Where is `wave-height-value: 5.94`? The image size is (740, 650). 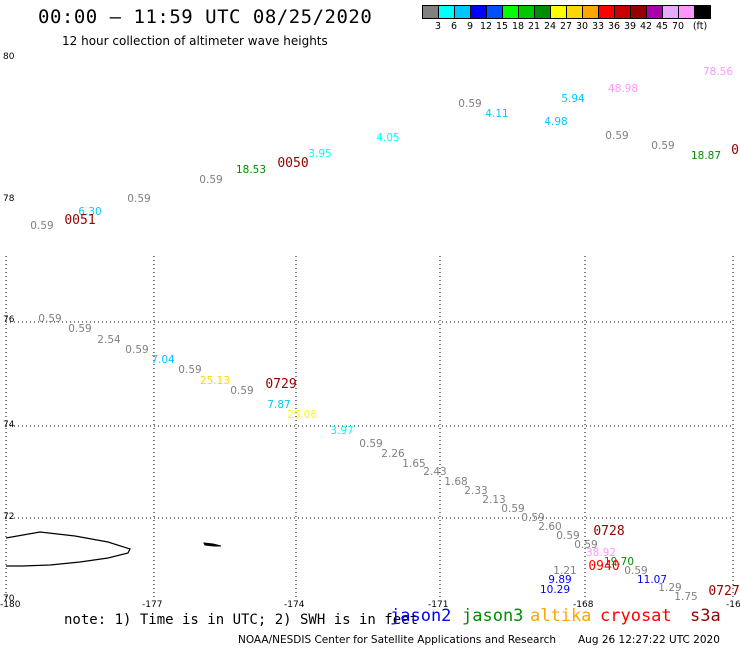
wave-height-value: 5.94 is located at coordinates (573, 99).